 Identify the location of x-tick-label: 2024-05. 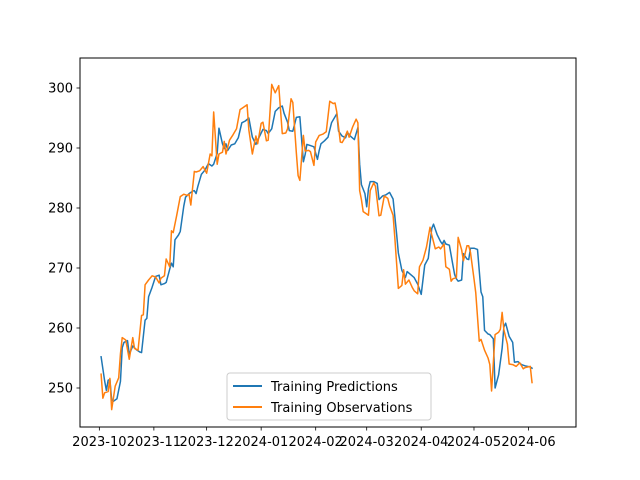
(474, 442).